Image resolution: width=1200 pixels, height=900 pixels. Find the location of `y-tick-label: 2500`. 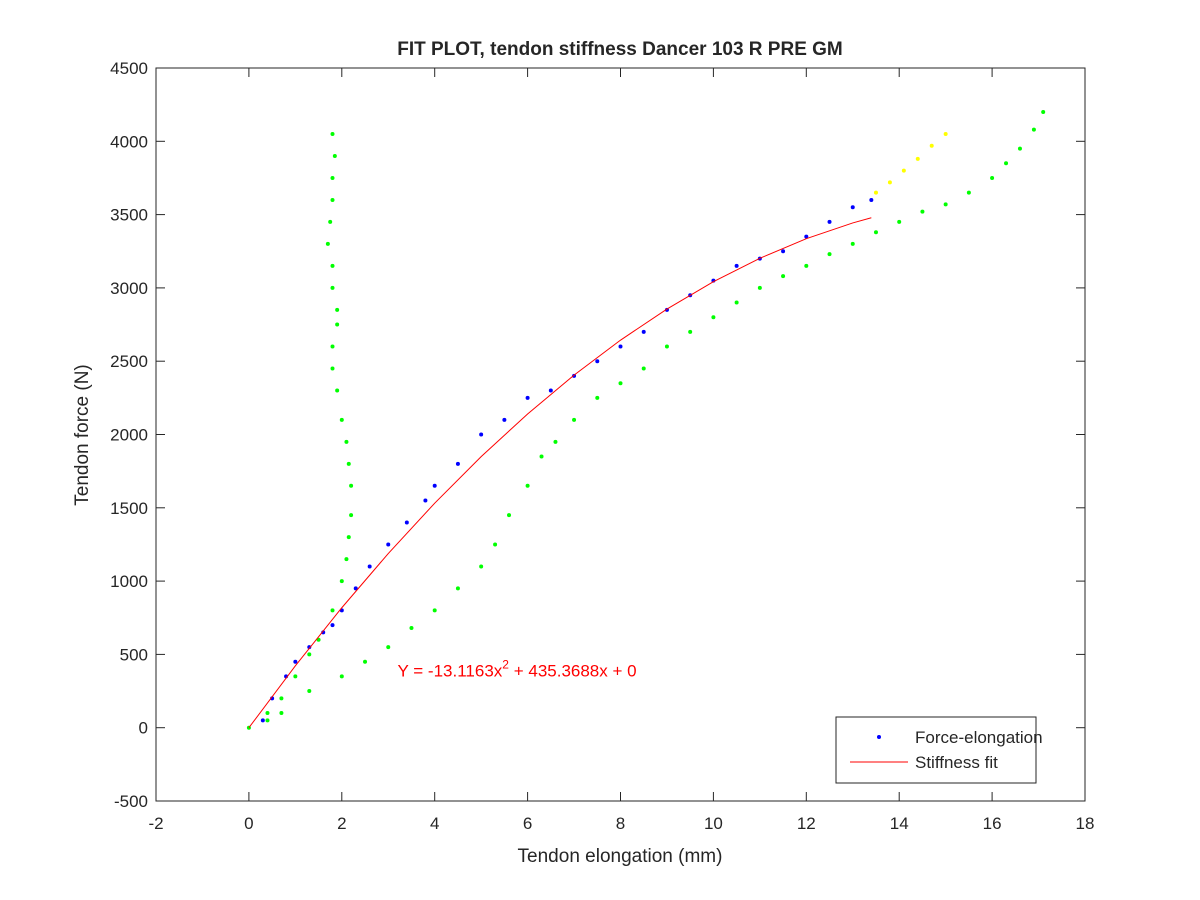

y-tick-label: 2500 is located at coordinates (129, 361).